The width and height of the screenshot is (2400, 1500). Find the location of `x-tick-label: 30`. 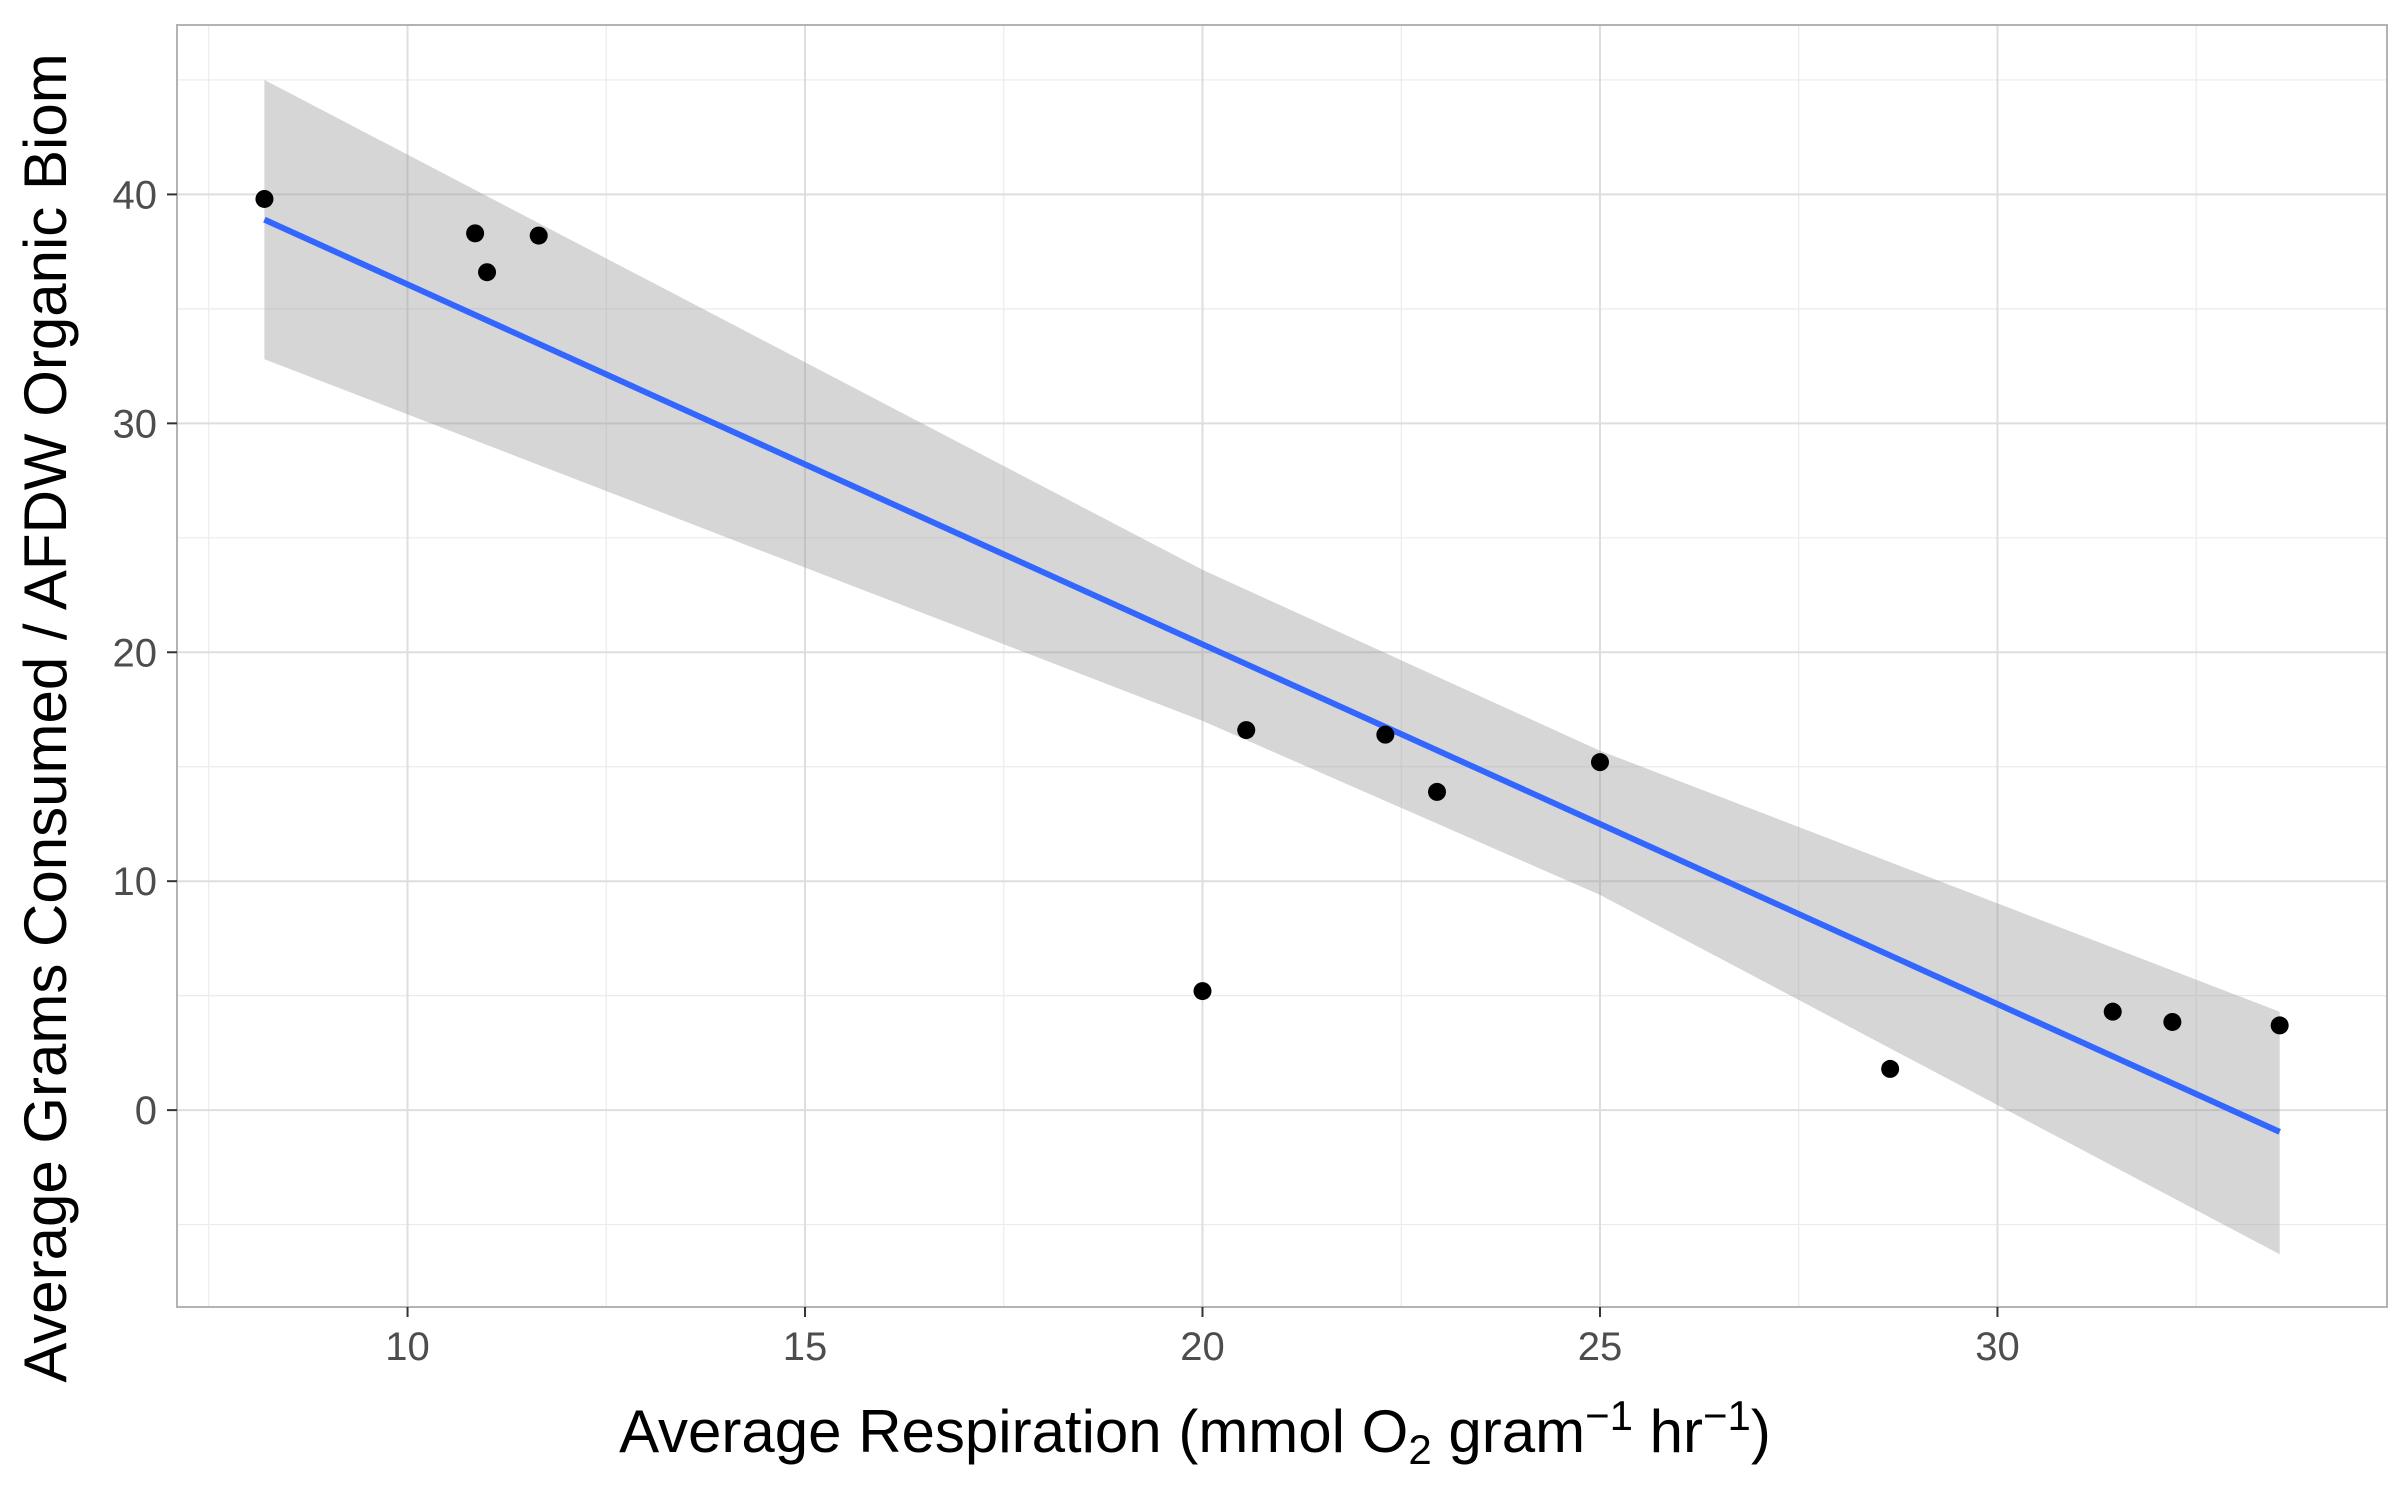

x-tick-label: 30 is located at coordinates (1997, 1347).